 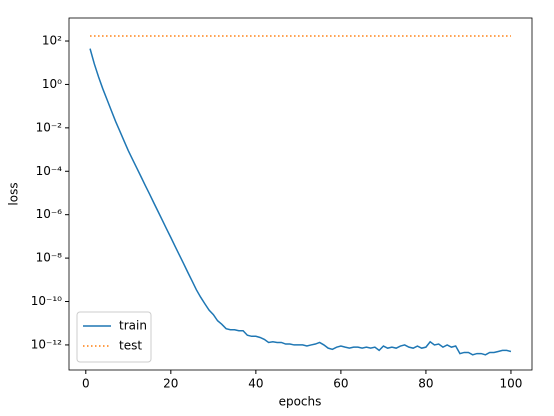 I want to click on x-tick-label: 80, so click(x=425, y=384).